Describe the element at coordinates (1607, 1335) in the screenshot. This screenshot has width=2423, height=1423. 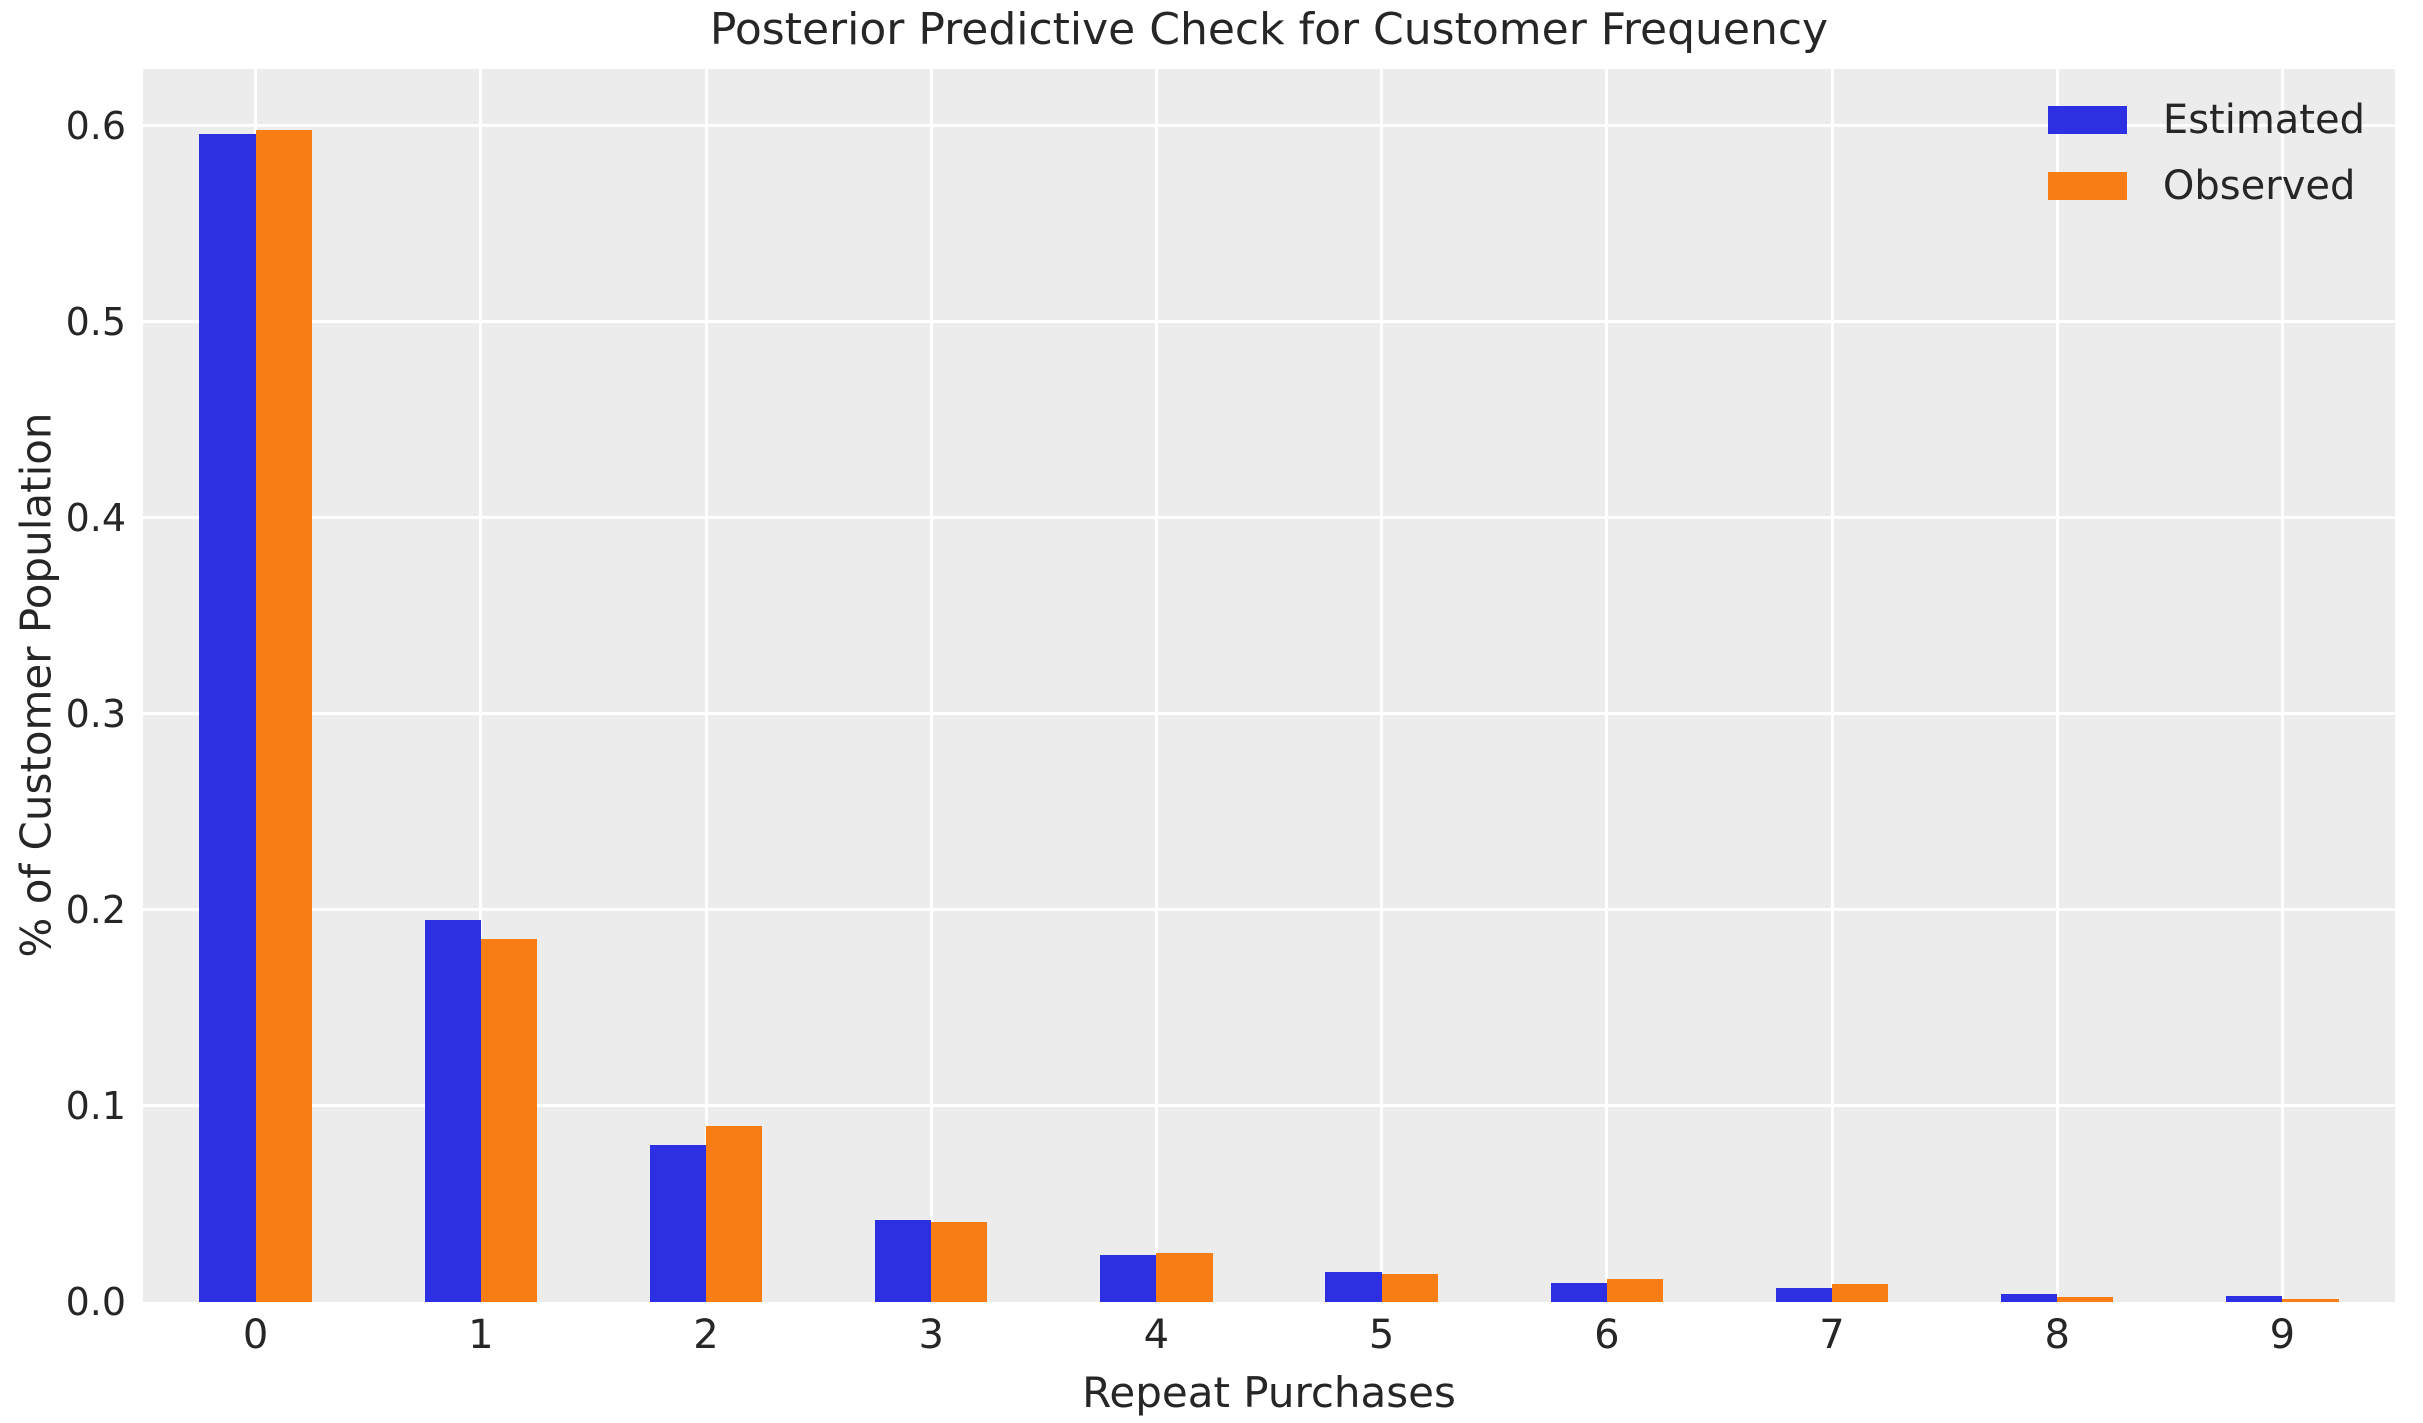
I see `x-tick-label: 6` at that location.